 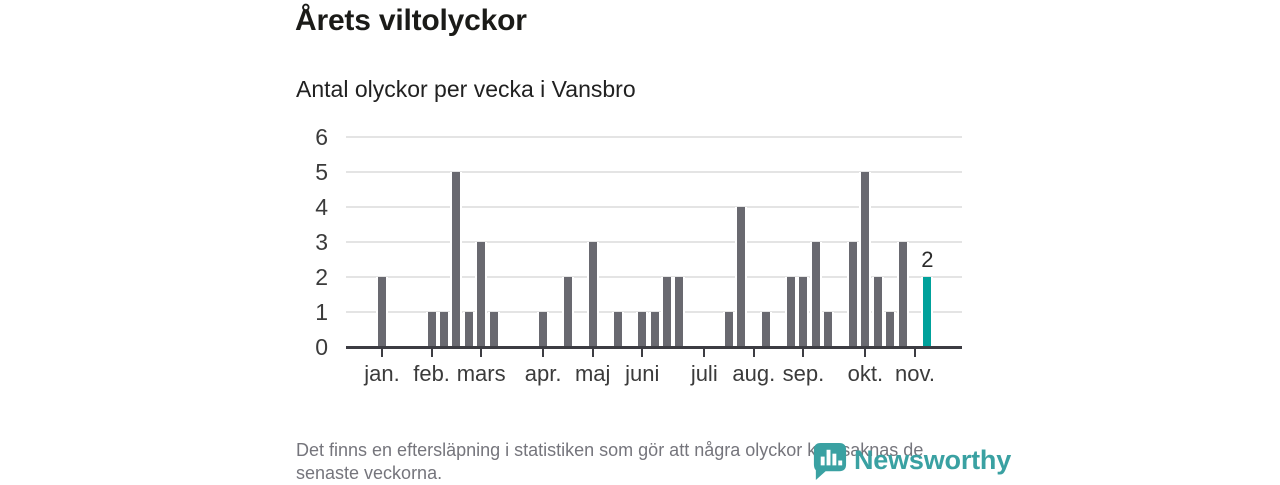 I want to click on x-tick-label: feb., so click(x=431, y=373).